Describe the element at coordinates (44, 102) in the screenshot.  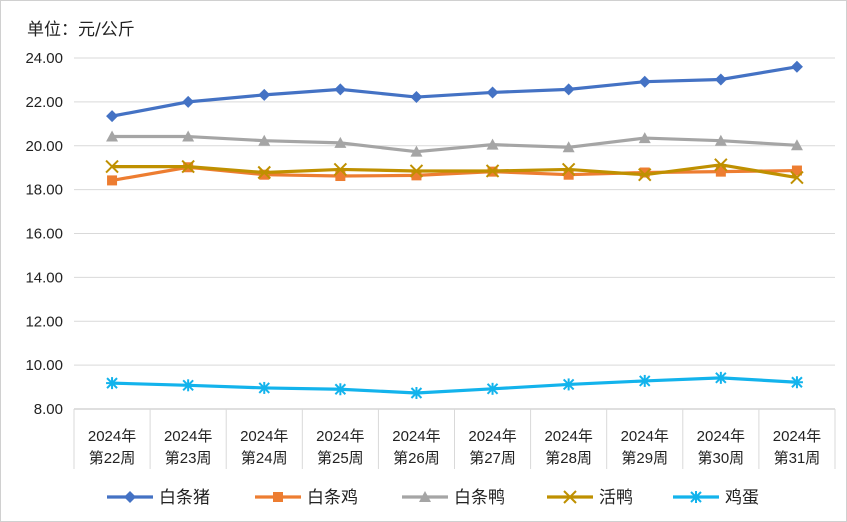
I see `y-tick-label: 22.00` at that location.